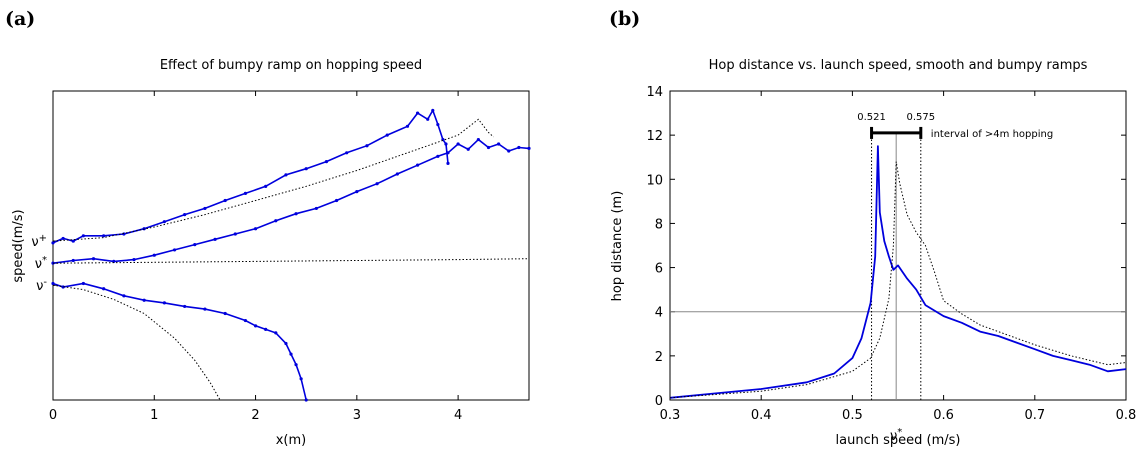 The width and height of the screenshot is (1140, 458). Describe the element at coordinates (458, 415) in the screenshot. I see `panel-a-xtick-label-4: 4` at that location.